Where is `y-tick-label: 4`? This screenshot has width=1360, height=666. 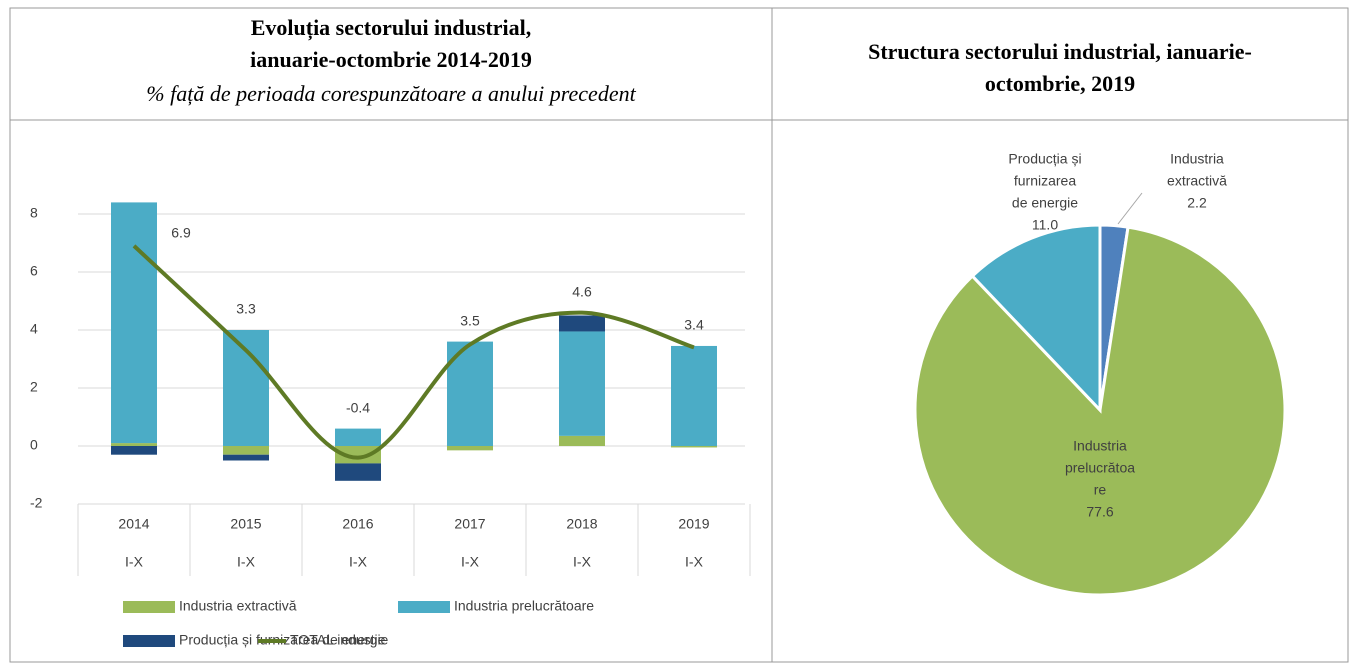 y-tick-label: 4 is located at coordinates (34, 329).